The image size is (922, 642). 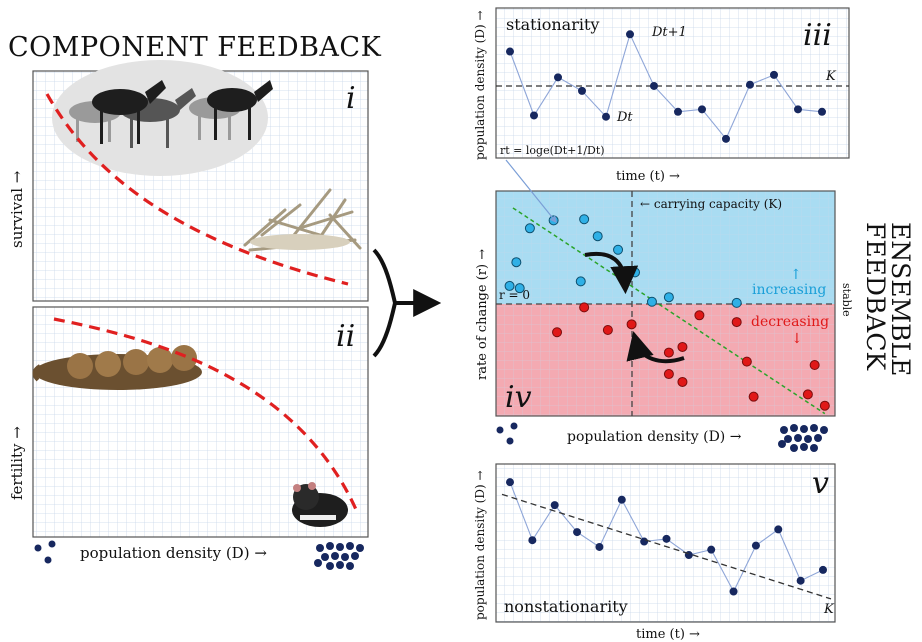 I want to click on panel-iv-decreasing-label: decreasing, so click(x=790, y=322).